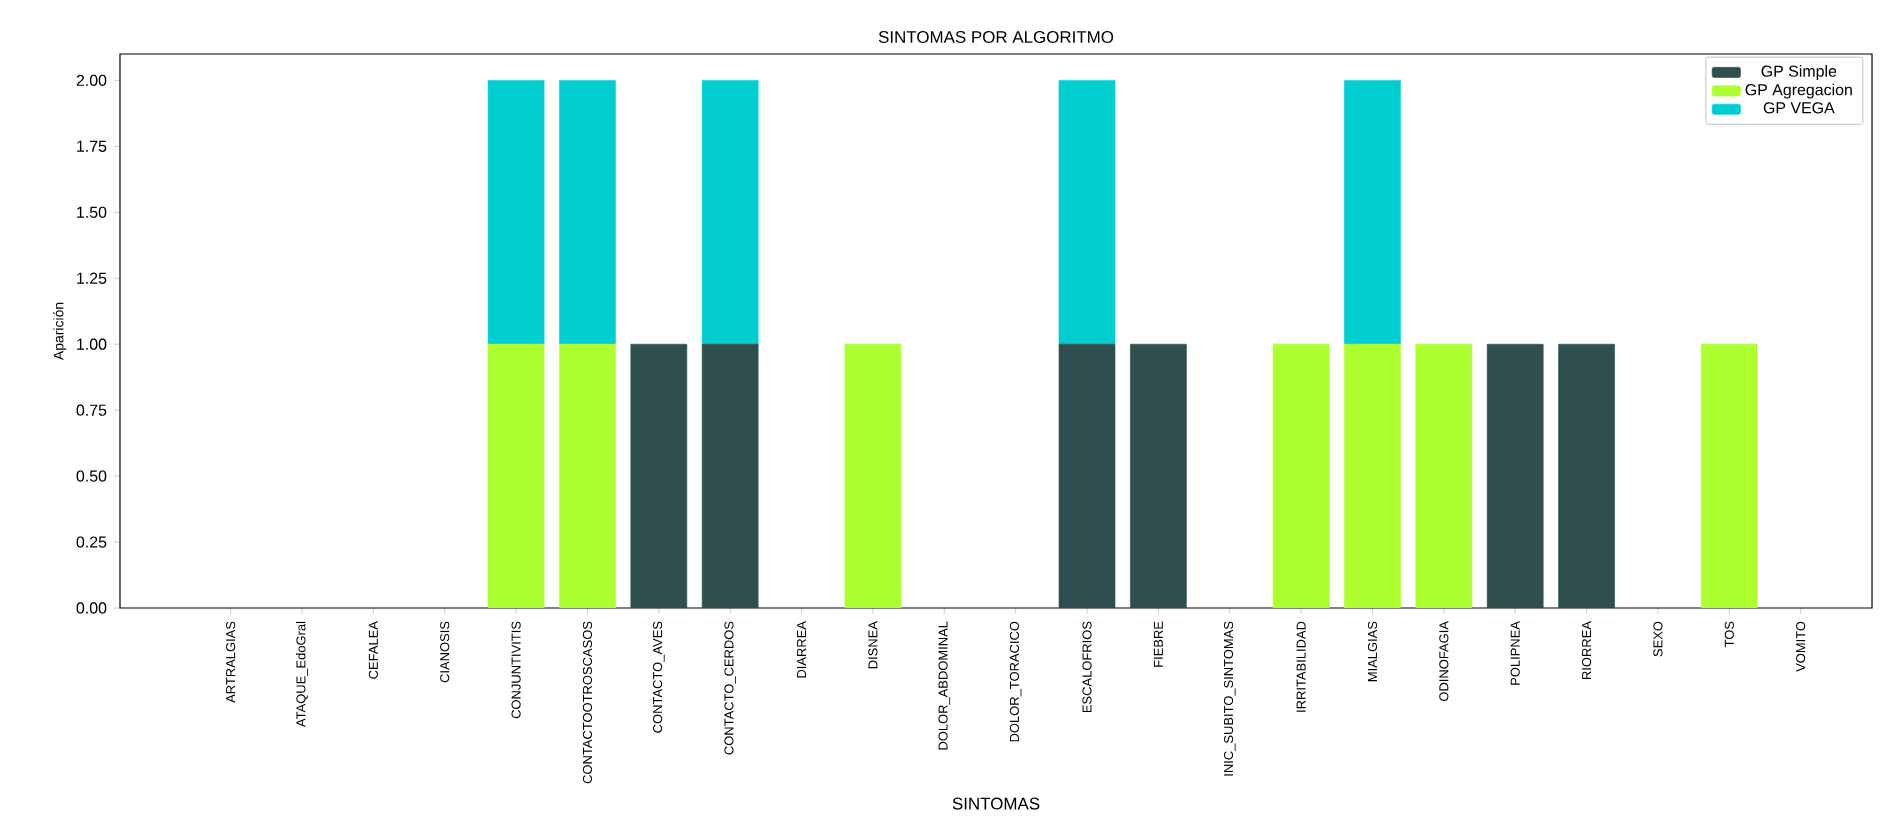  I want to click on chart-title: SINTOMAS POR ALGORITMO, so click(996, 37).